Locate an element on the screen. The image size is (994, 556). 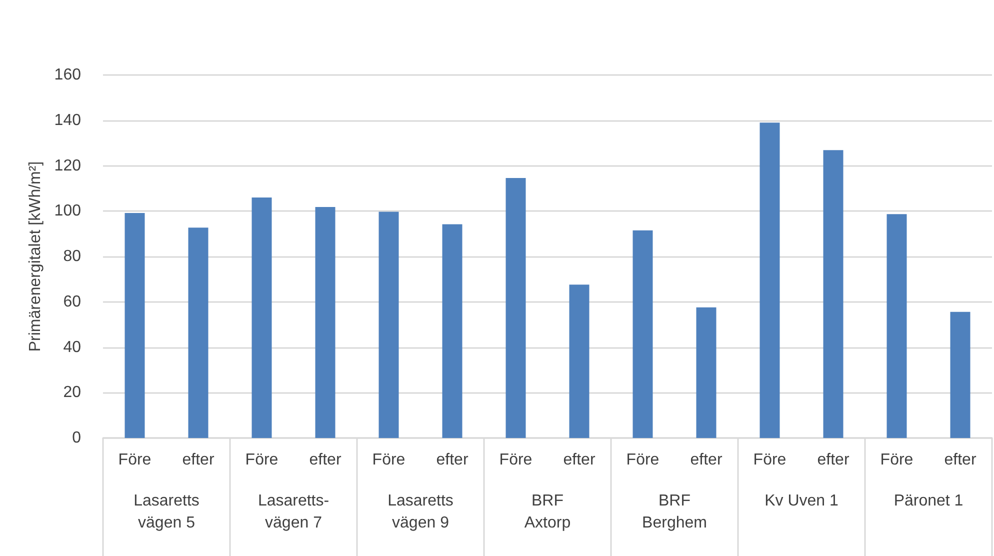
text: Lasaretts- vägen 7 is located at coordinates (294, 512).